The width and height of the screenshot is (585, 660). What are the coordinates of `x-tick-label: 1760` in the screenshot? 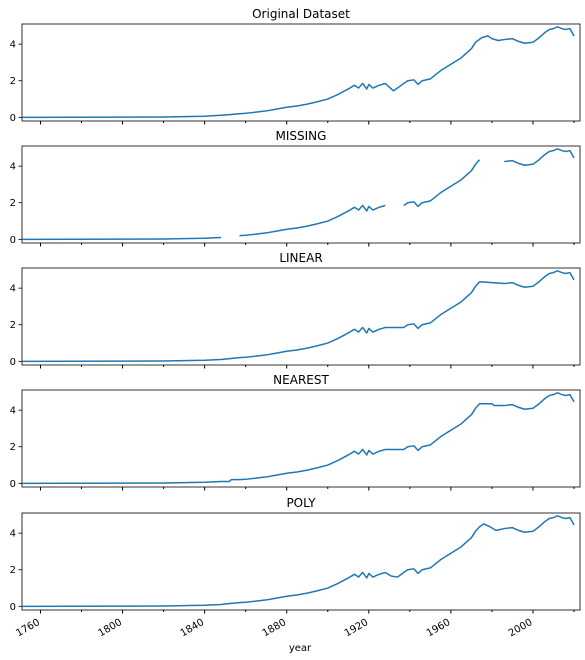 It's located at (28, 628).